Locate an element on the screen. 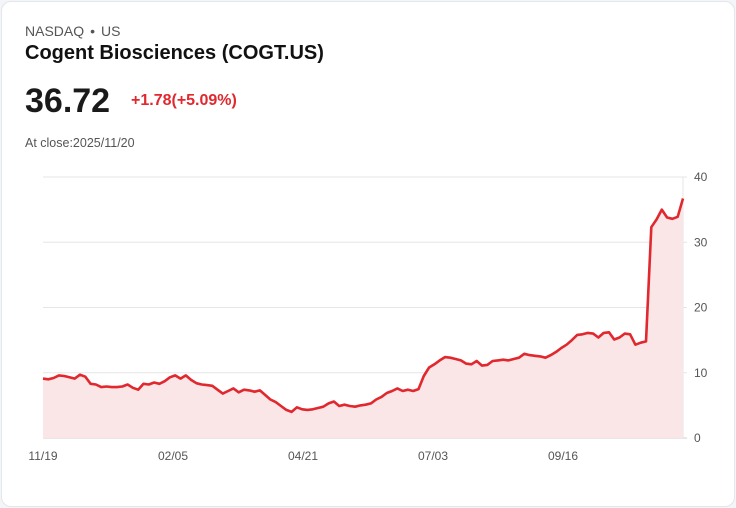 This screenshot has width=736, height=508. close-date: At close:2025/11/20 is located at coordinates (80, 143).